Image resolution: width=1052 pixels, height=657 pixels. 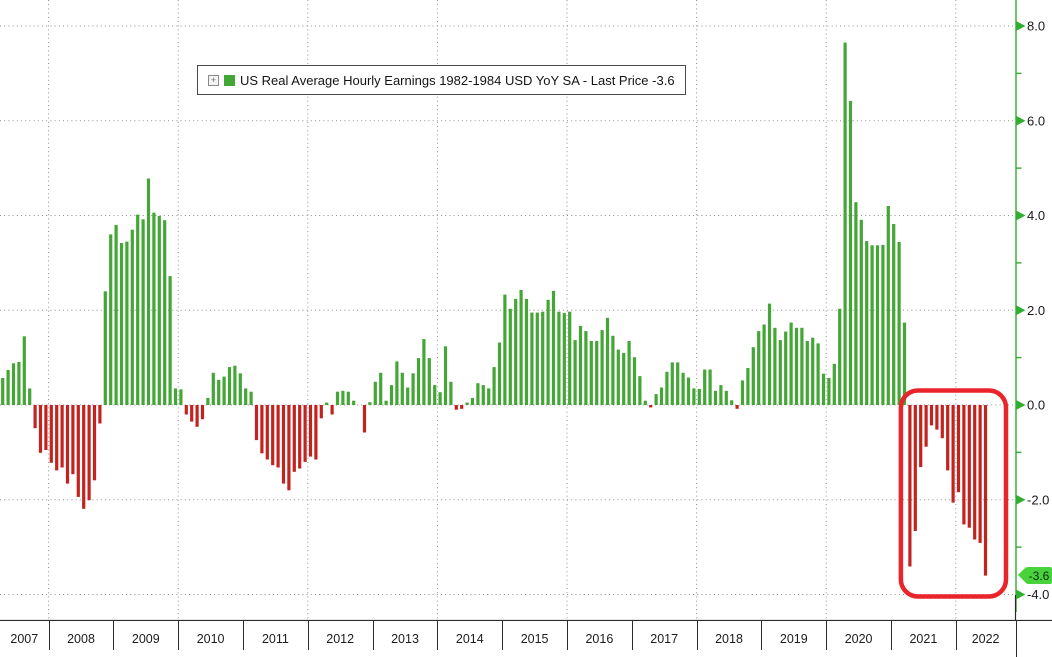 I want to click on x-axis-year-label: 2022, so click(x=985, y=639).